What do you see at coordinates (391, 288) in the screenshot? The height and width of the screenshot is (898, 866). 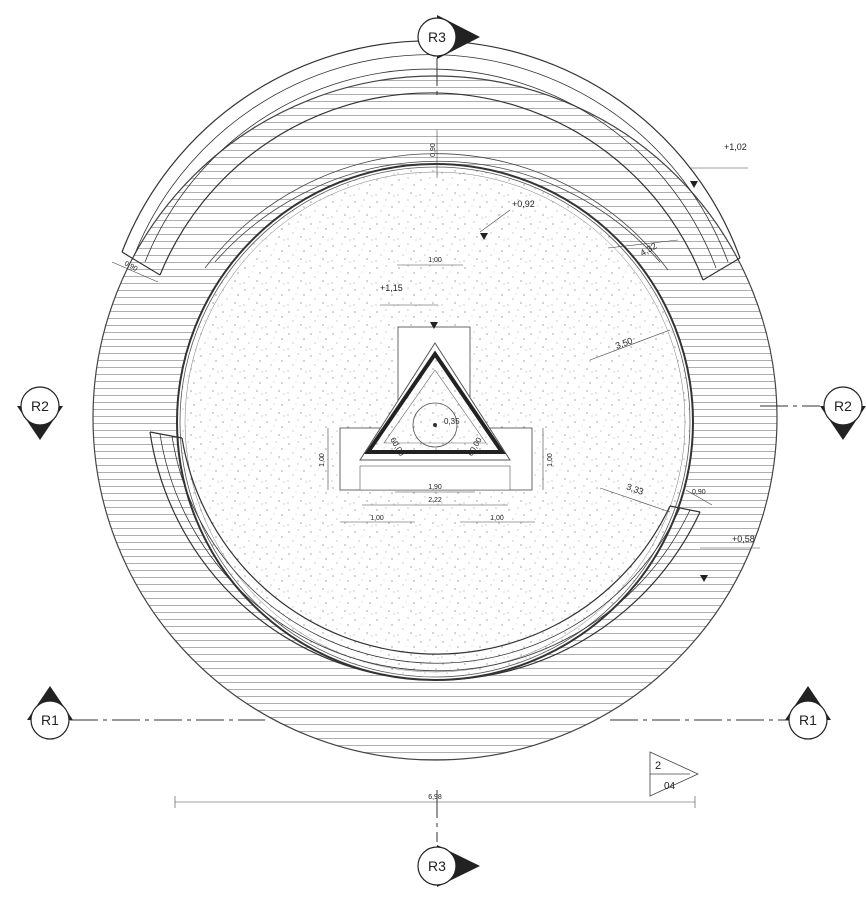 I see `elevation-center: +1,15` at bounding box center [391, 288].